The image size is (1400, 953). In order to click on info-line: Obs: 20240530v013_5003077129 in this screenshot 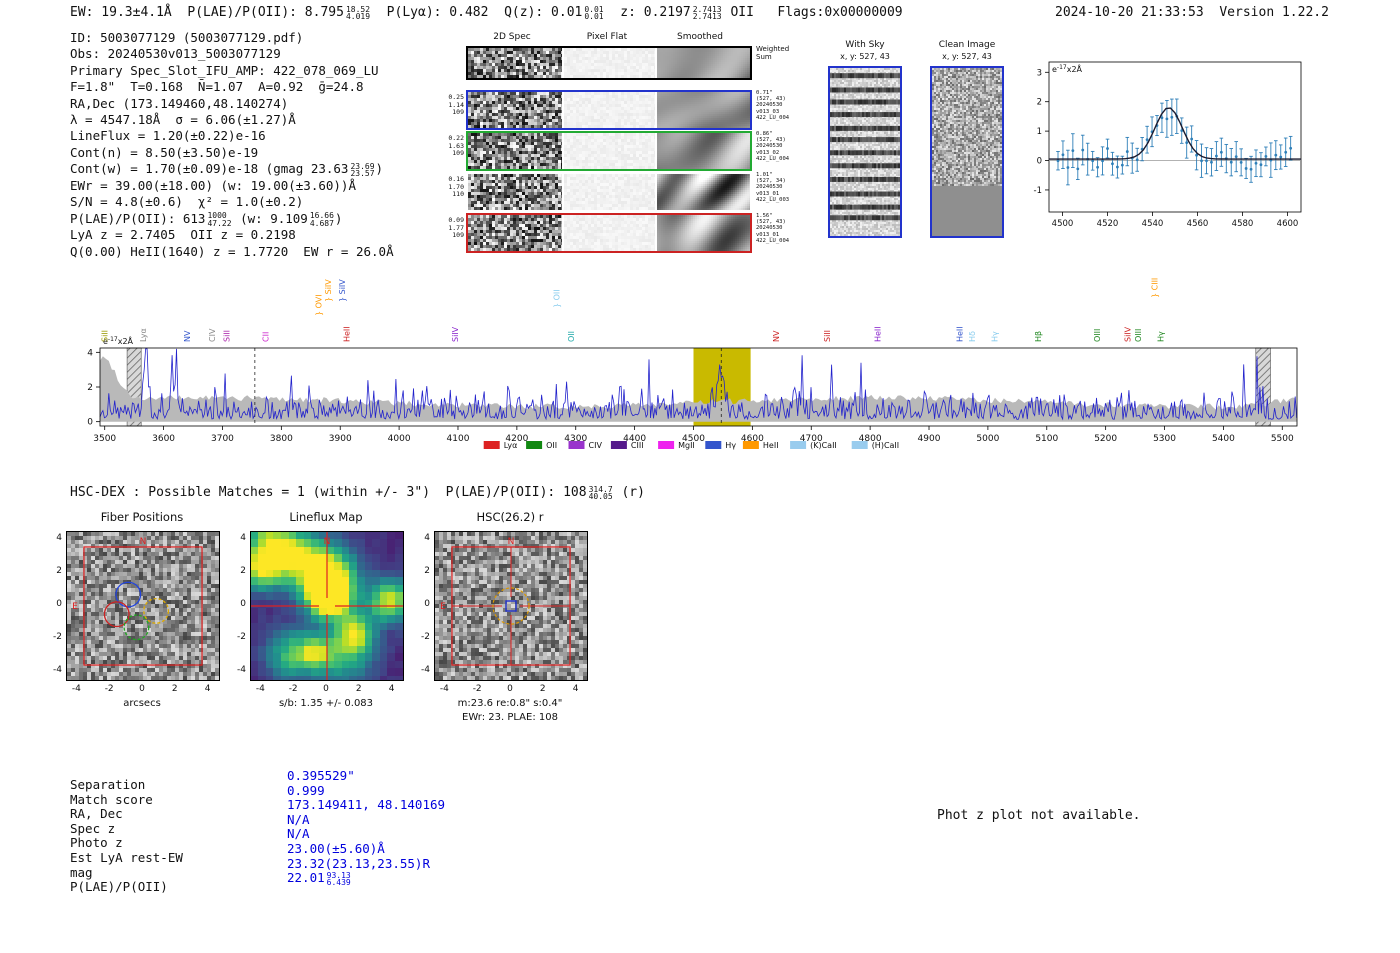, I will do `click(232, 54)`.